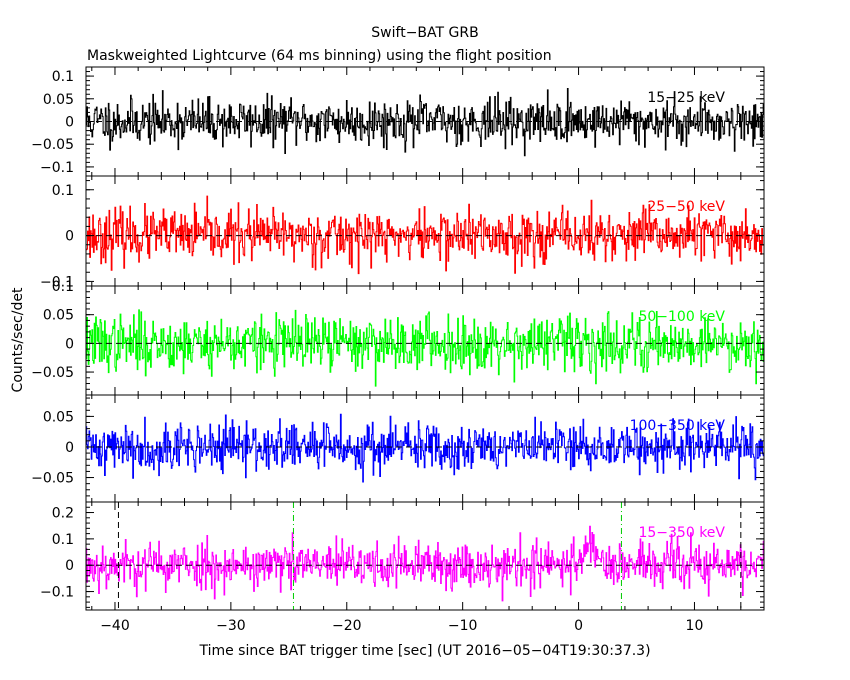 This screenshot has height=680, width=850. I want to click on panel-frame, so click(425, 556).